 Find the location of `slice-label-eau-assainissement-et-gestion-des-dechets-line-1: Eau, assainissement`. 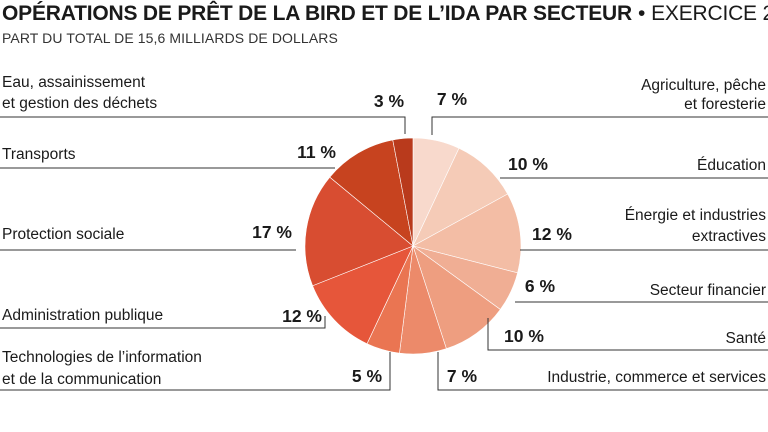

slice-label-eau-assainissement-et-gestion-des-dechets-line-1: Eau, assainissement is located at coordinates (74, 82).